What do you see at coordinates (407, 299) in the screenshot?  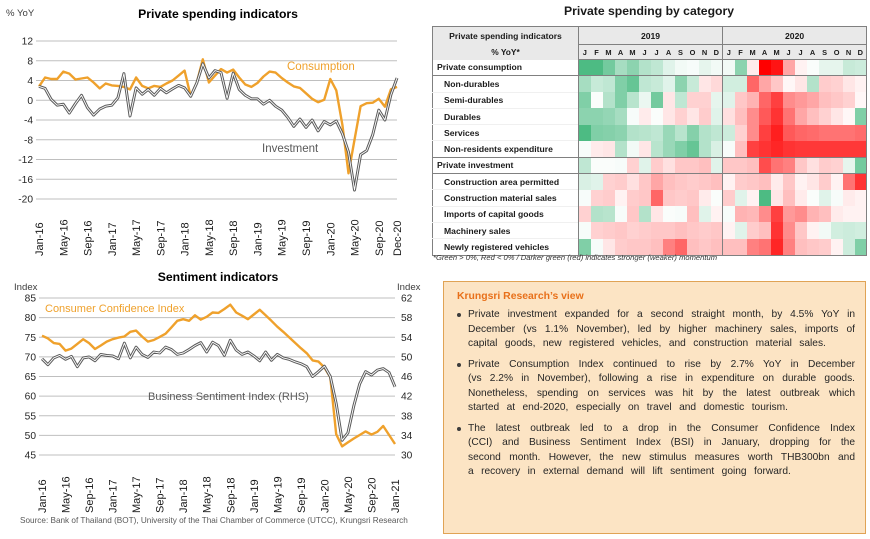 I see `y2-tick-label: 62` at bounding box center [407, 299].